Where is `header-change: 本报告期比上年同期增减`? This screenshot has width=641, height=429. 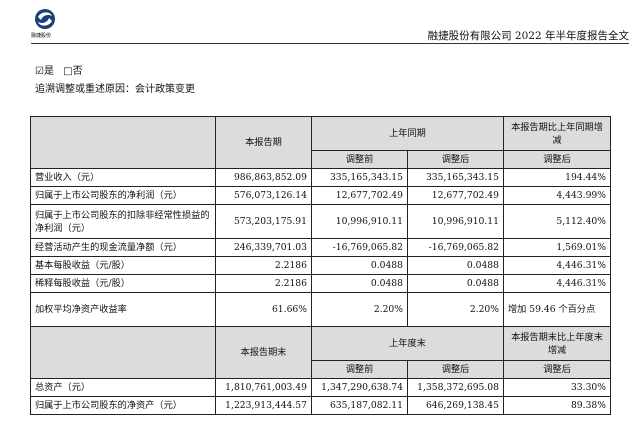 header-change: 本报告期比上年同期增减 is located at coordinates (557, 133).